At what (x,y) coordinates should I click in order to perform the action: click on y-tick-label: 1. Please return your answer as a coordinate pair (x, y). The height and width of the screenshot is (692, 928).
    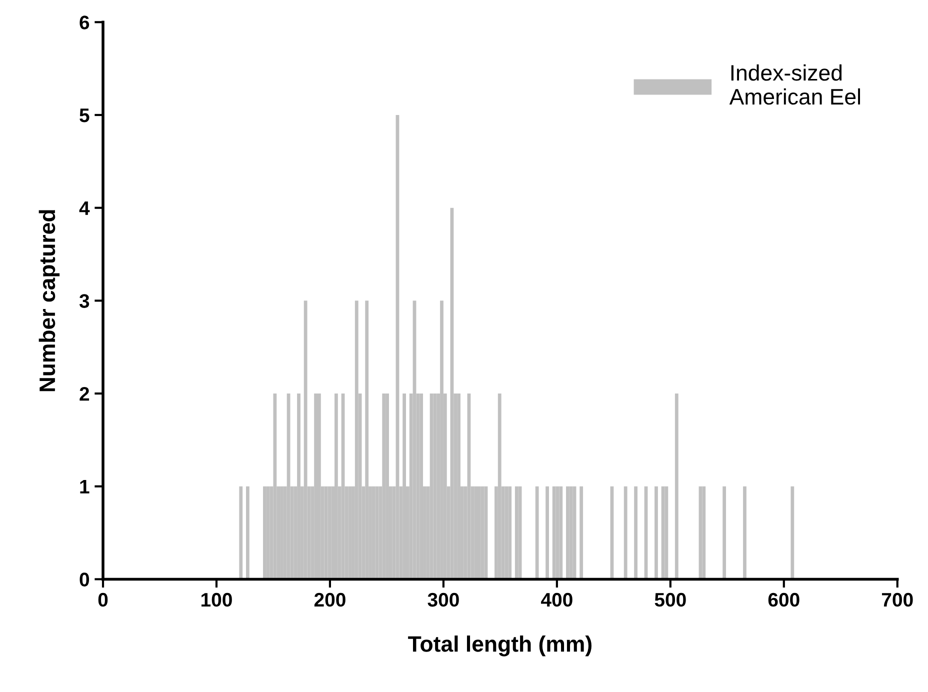
    Looking at the image, I should click on (85, 487).